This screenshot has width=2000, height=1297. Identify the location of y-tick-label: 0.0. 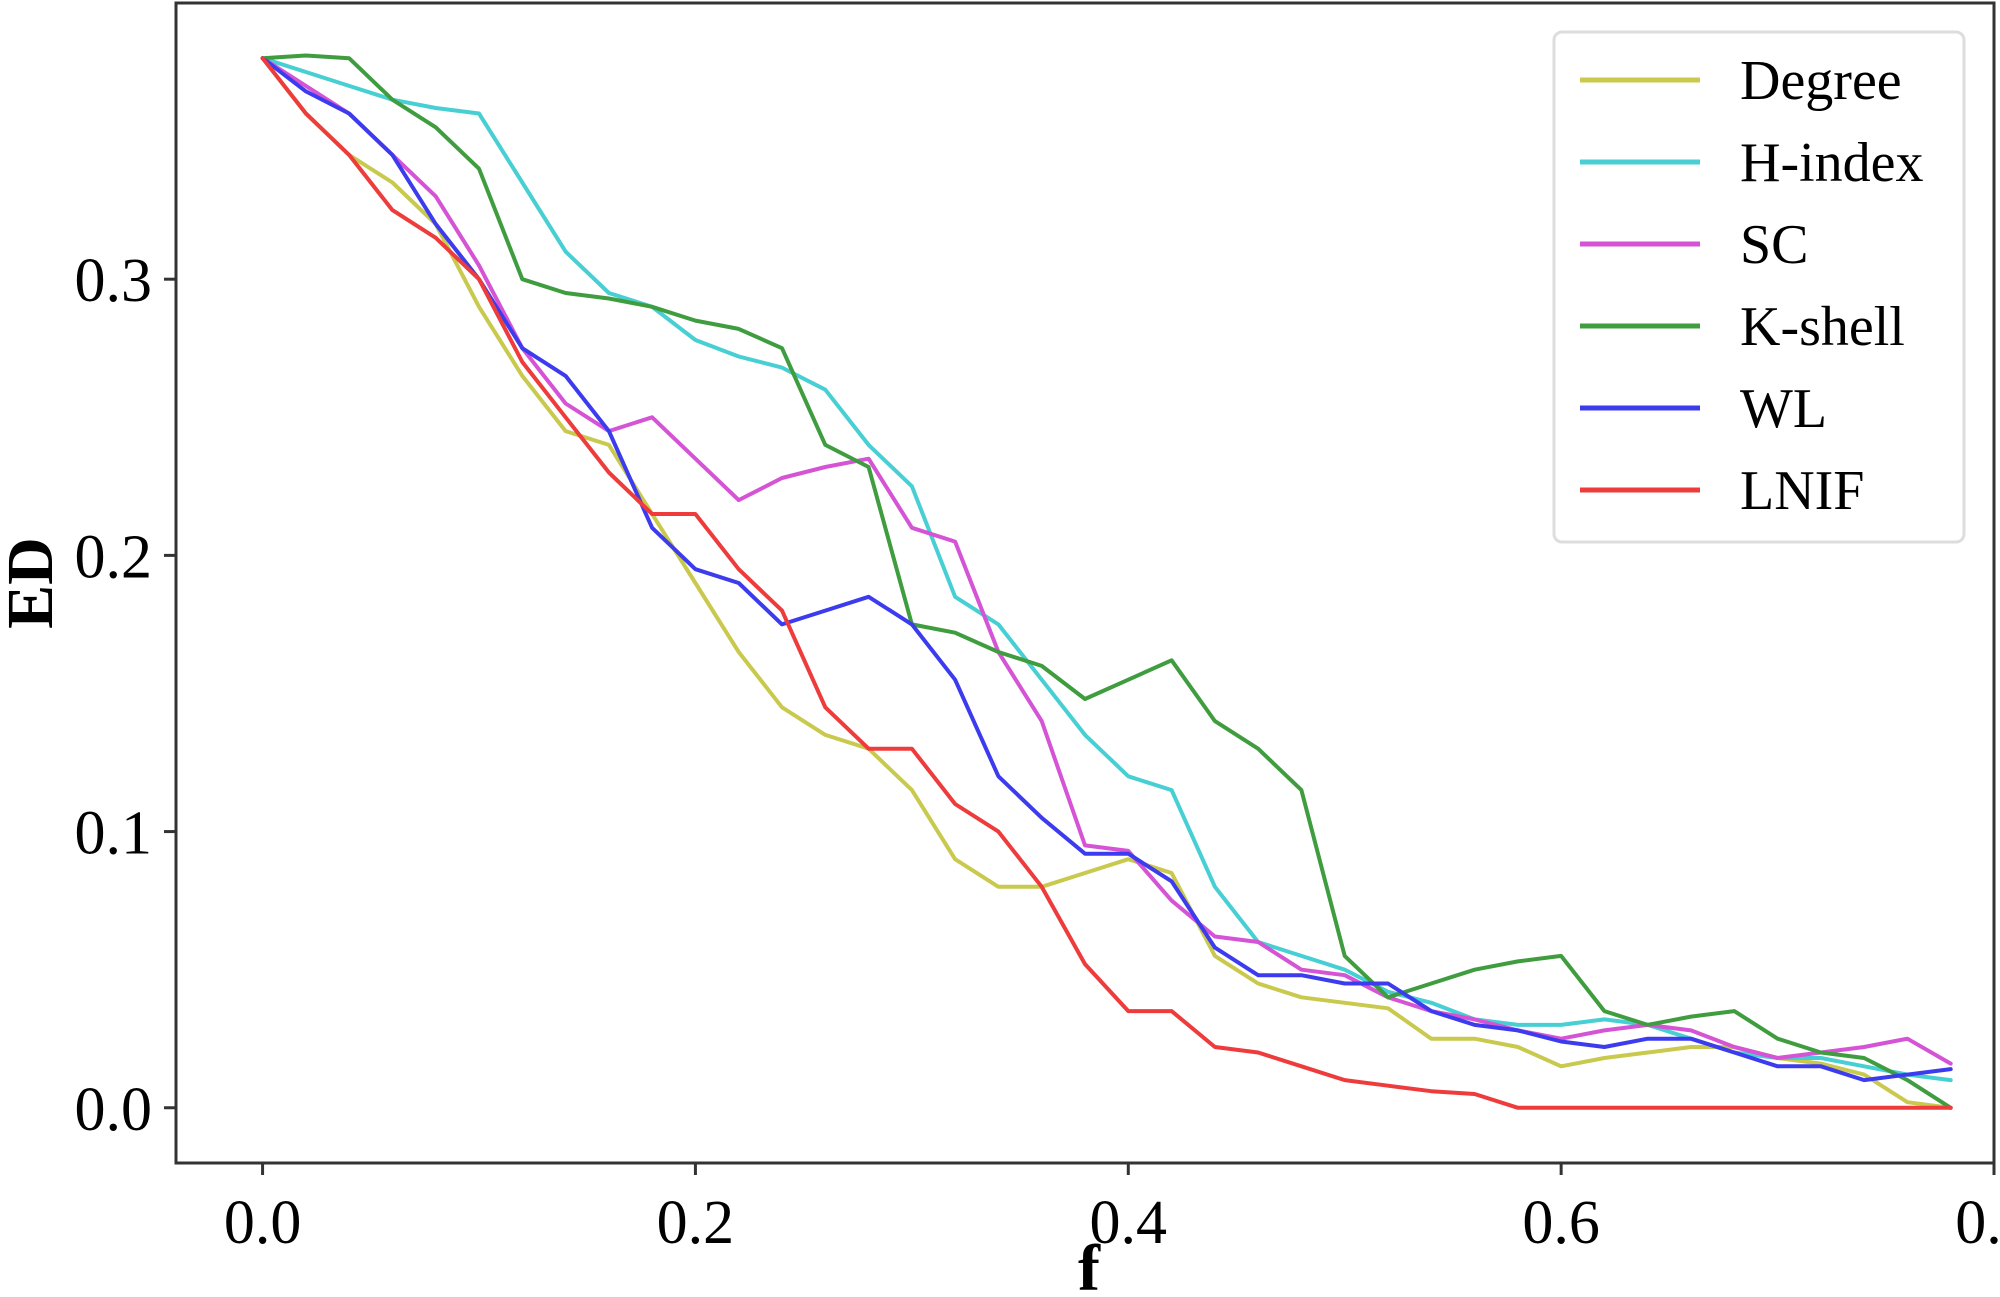
(114, 1110).